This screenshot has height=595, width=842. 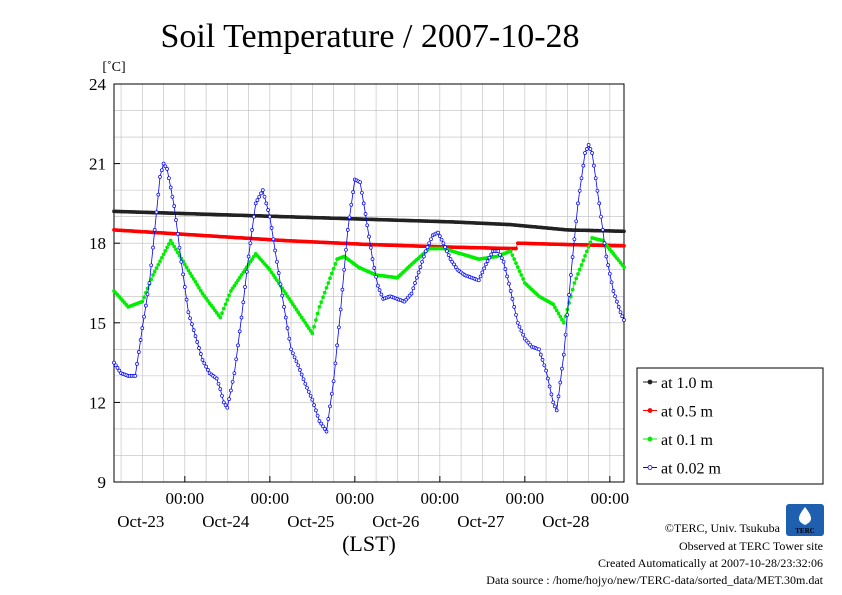 I want to click on legend-box, so click(x=730, y=426).